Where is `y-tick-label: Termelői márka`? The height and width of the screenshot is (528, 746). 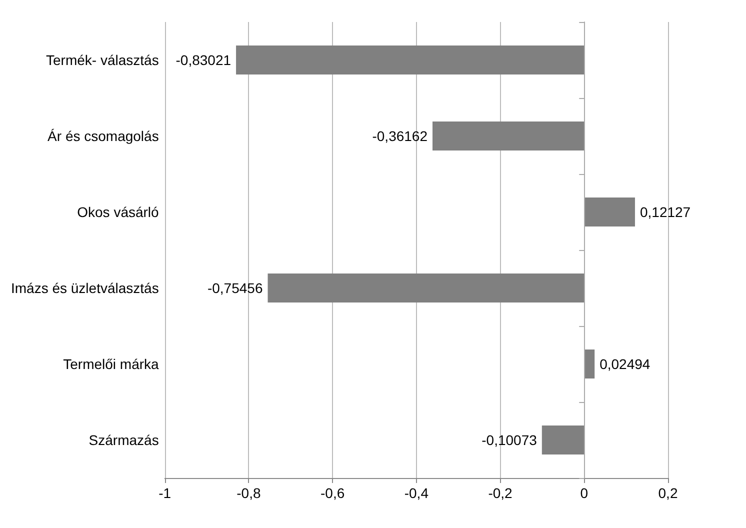
y-tick-label: Termelői márka is located at coordinates (111, 364).